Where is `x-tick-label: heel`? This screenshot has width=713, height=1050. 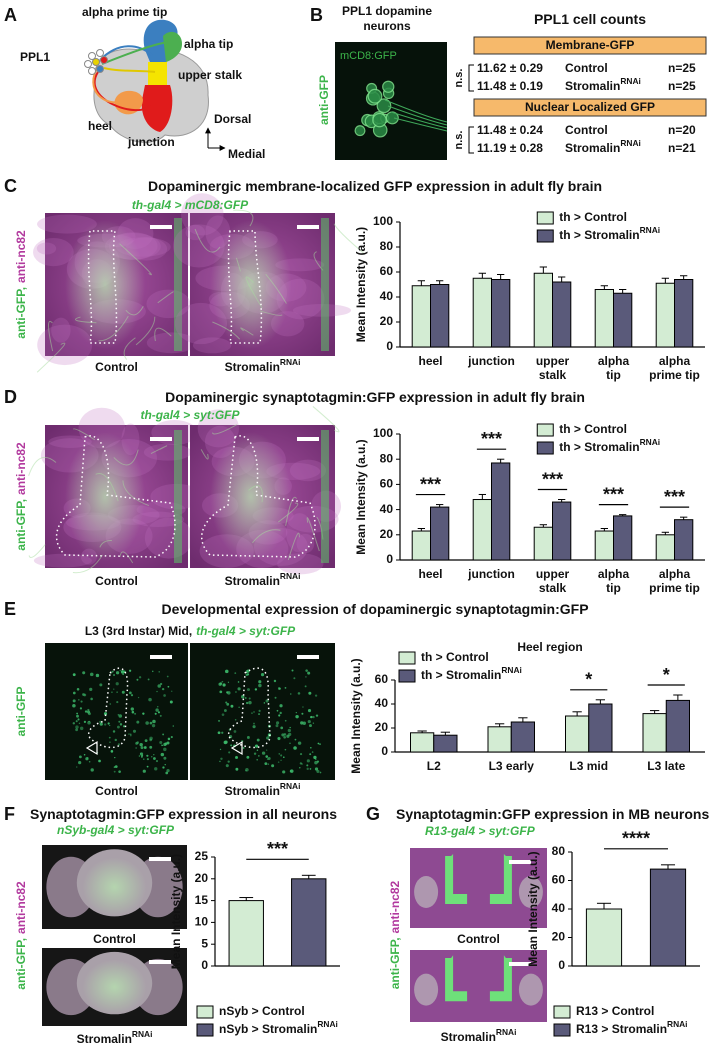 x-tick-label: heel is located at coordinates (430, 361).